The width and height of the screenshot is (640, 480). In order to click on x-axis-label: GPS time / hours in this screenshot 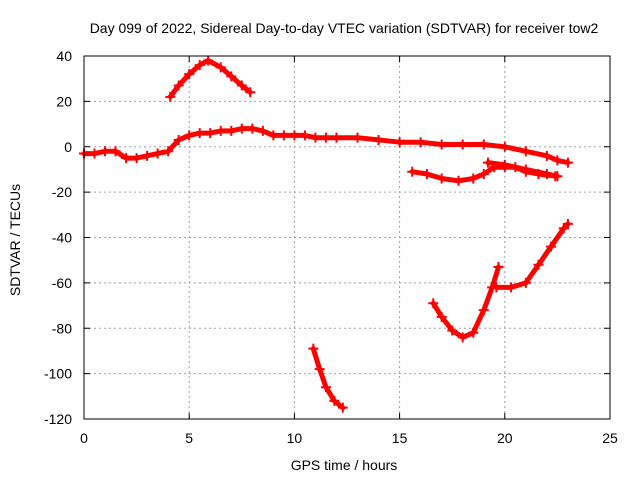, I will do `click(344, 465)`.